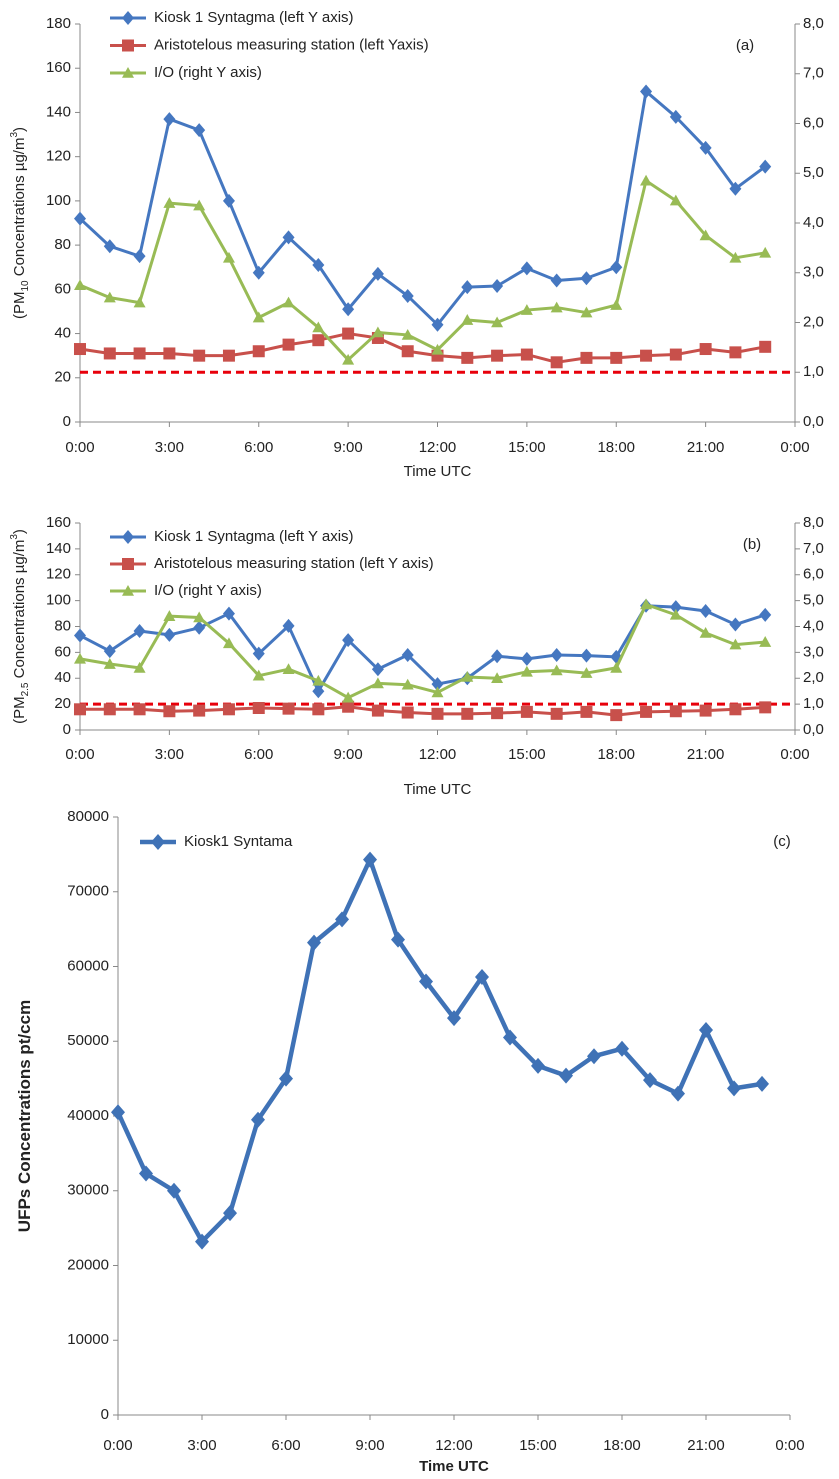  Describe the element at coordinates (25, 286) in the screenshot. I see `y-axis-title-part: 10` at that location.